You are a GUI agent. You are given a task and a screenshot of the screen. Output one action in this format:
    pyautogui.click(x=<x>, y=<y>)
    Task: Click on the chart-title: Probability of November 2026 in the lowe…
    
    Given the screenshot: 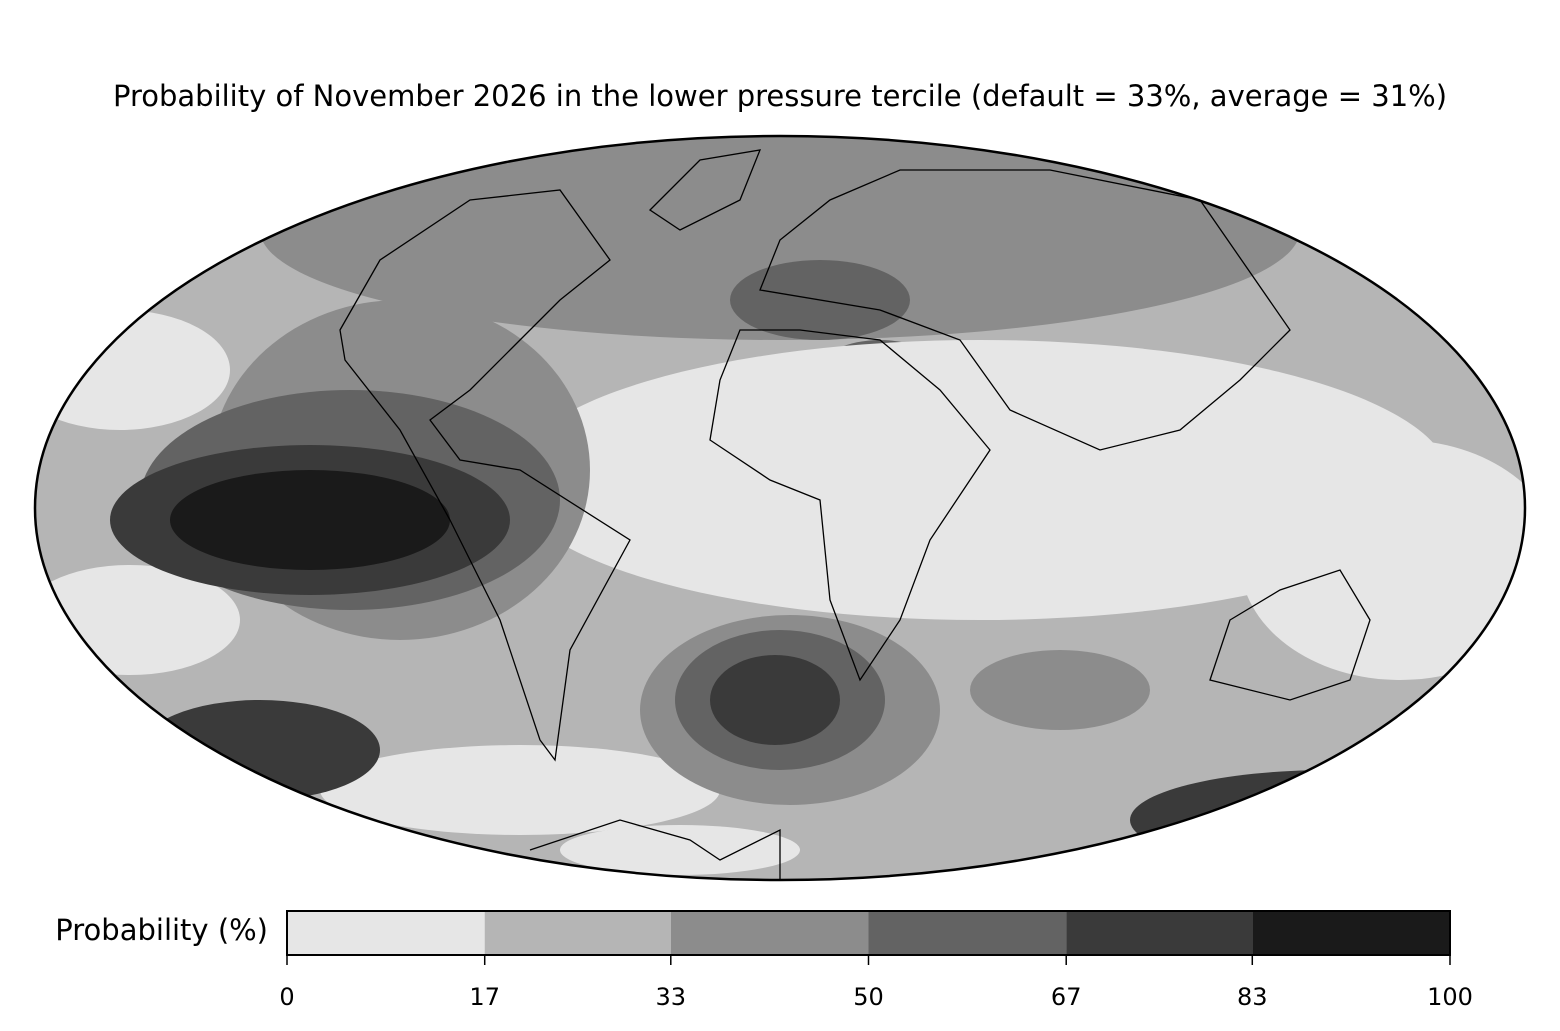 What is the action you would take?
    pyautogui.click(x=780, y=96)
    